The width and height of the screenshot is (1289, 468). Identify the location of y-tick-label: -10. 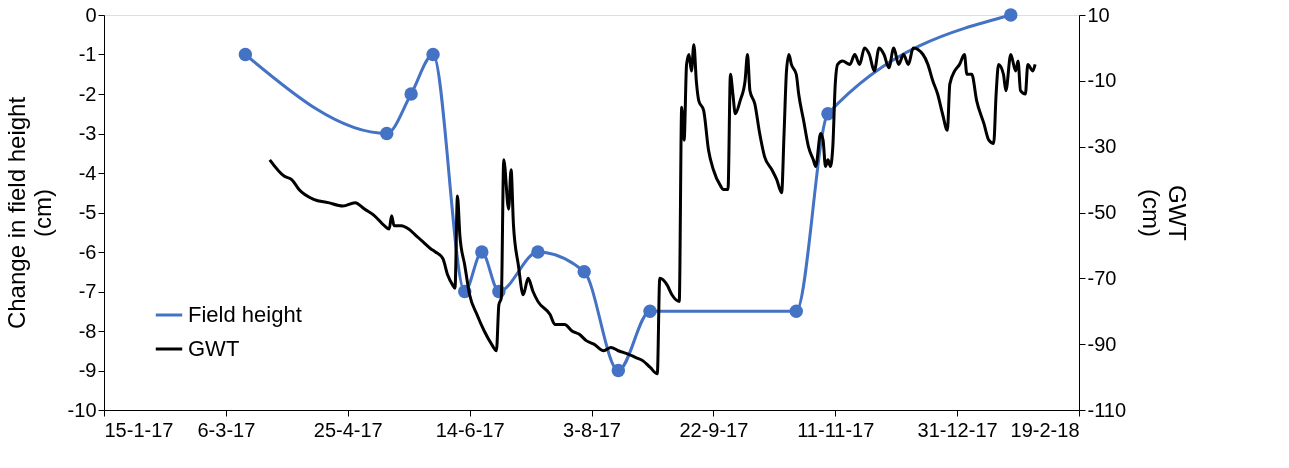
(82, 409).